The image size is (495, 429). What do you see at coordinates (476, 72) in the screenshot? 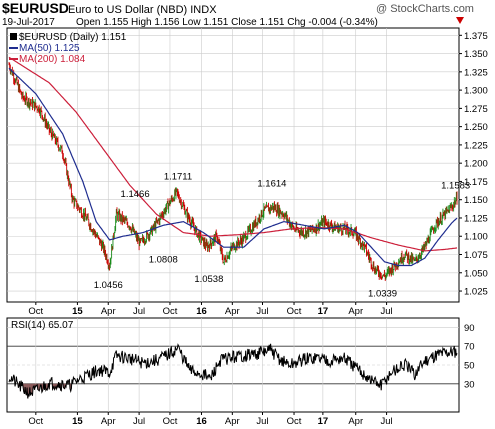
I see `price-y-tick-label: 1.325` at bounding box center [476, 72].